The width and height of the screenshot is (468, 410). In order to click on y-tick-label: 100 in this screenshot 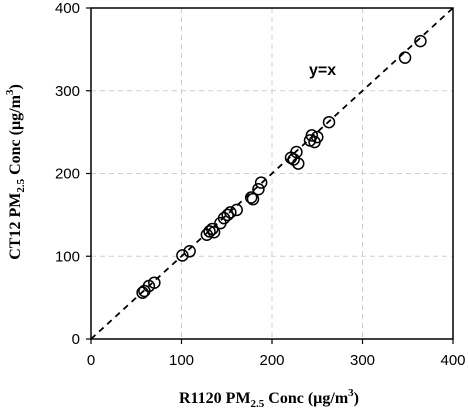, I will do `click(67, 256)`.